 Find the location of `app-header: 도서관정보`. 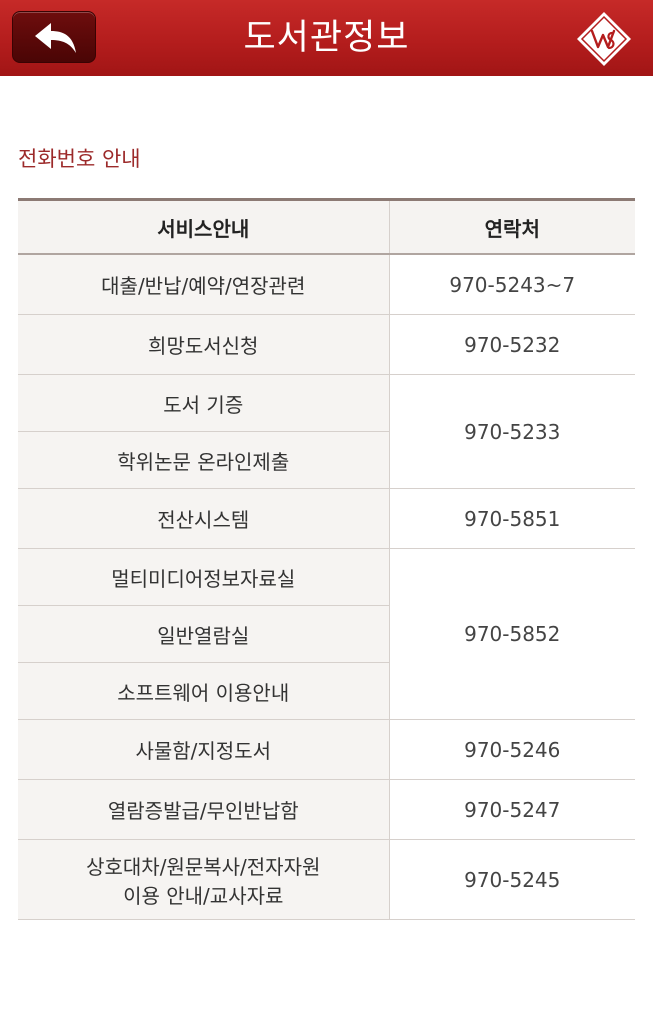

app-header: 도서관정보 is located at coordinates (326, 38).